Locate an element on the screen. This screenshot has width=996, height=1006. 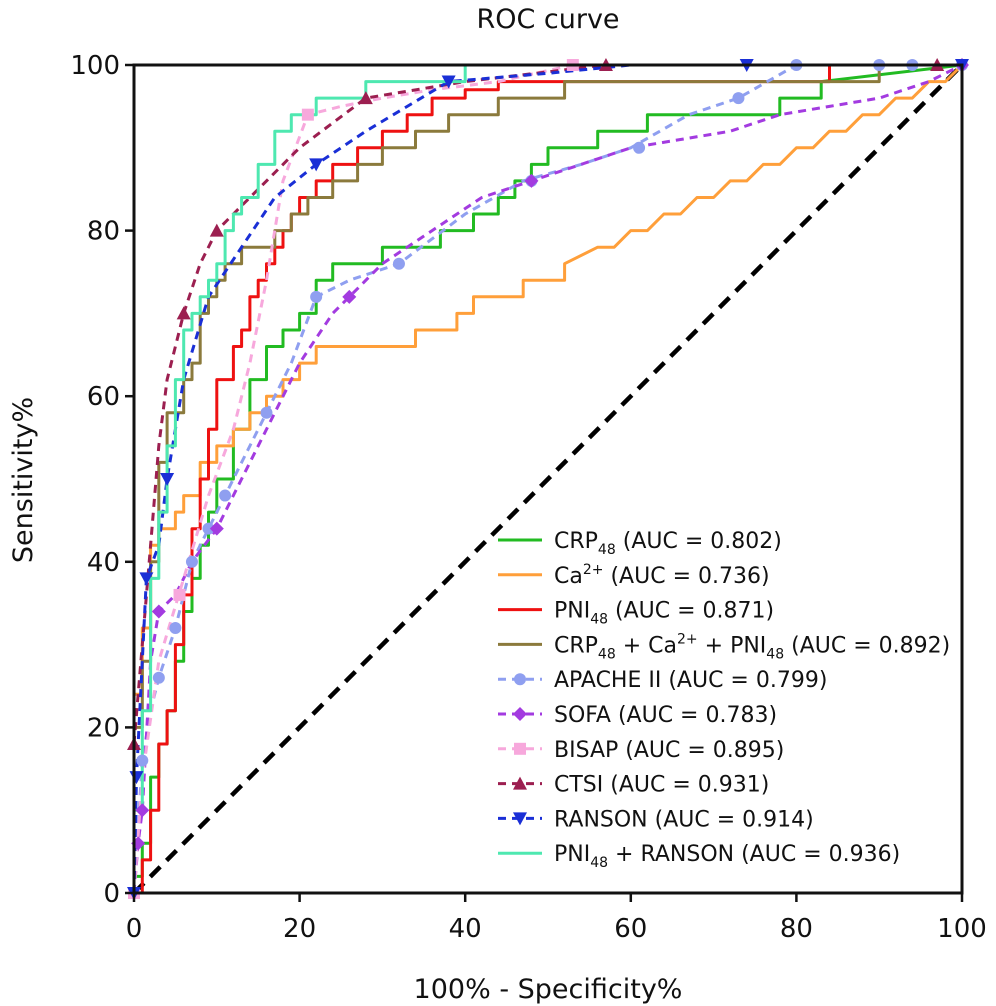
legend-label: PNI48 + RANSON (AUC = 0.936) is located at coordinates (727, 856).